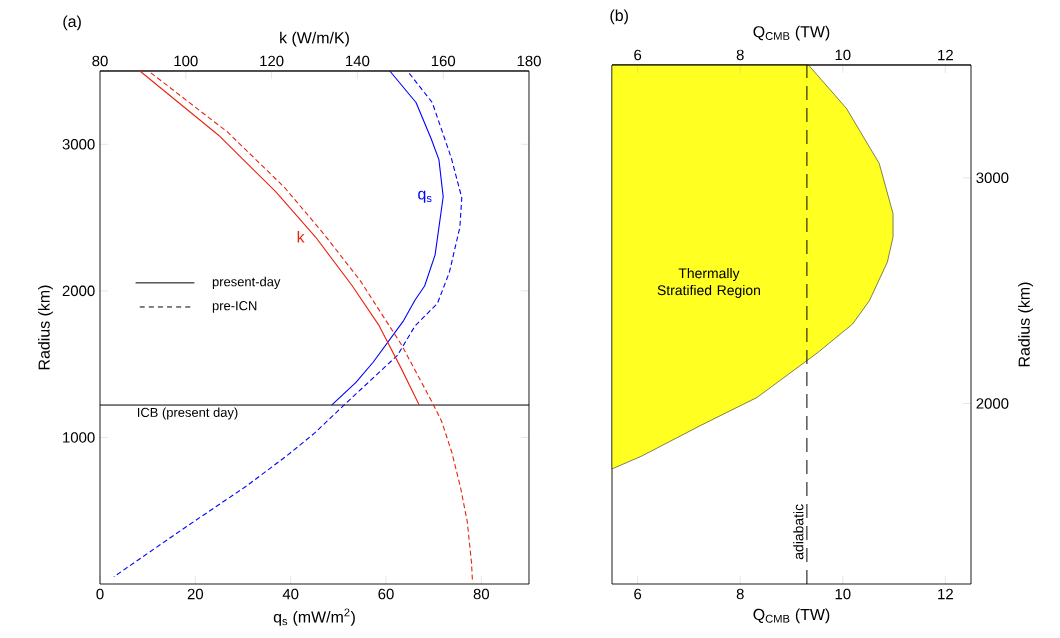 Image resolution: width=1060 pixels, height=638 pixels. I want to click on x-tick-label: 6, so click(638, 594).